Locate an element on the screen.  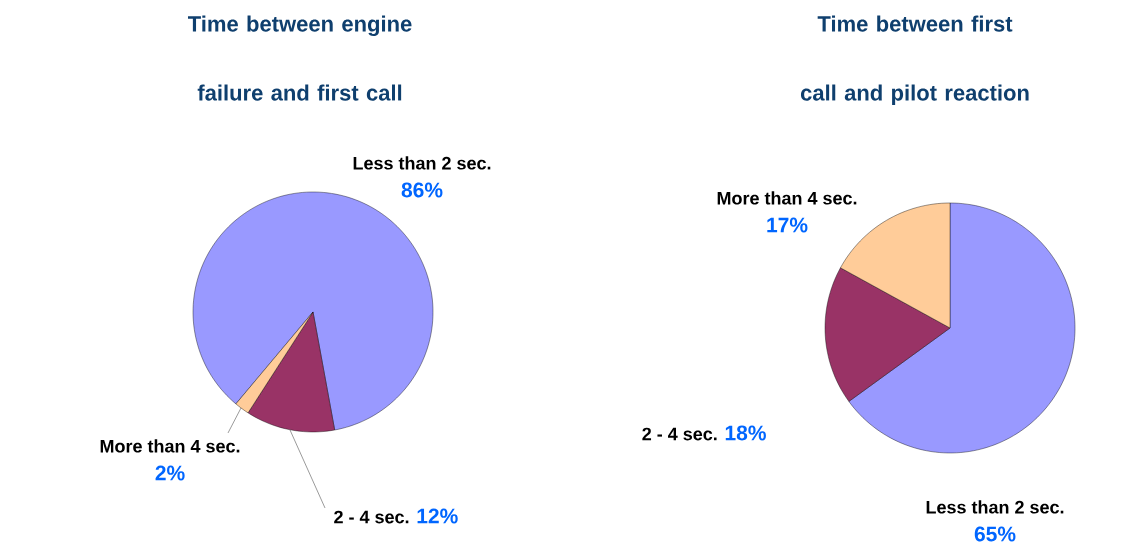
chart-title: Time between first call and pilot reaction is located at coordinates (914, 60).